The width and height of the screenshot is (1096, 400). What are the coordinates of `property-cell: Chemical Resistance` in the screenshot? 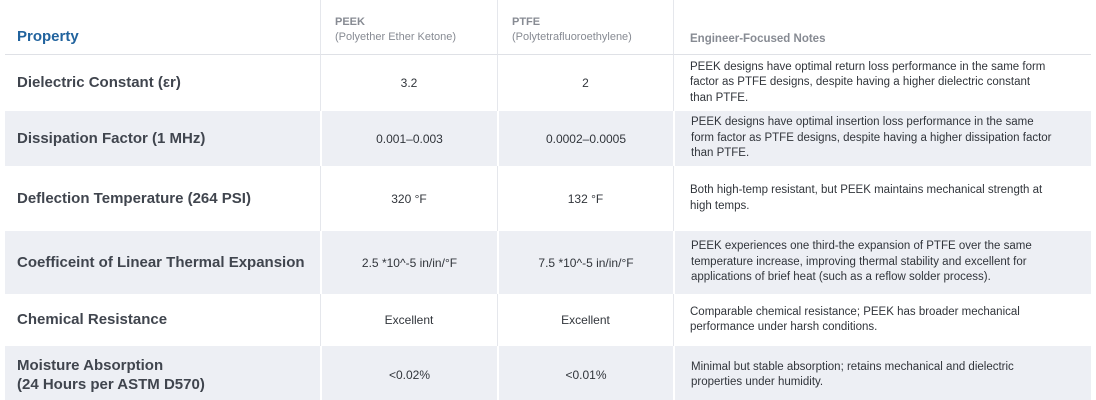 It's located at (92, 320).